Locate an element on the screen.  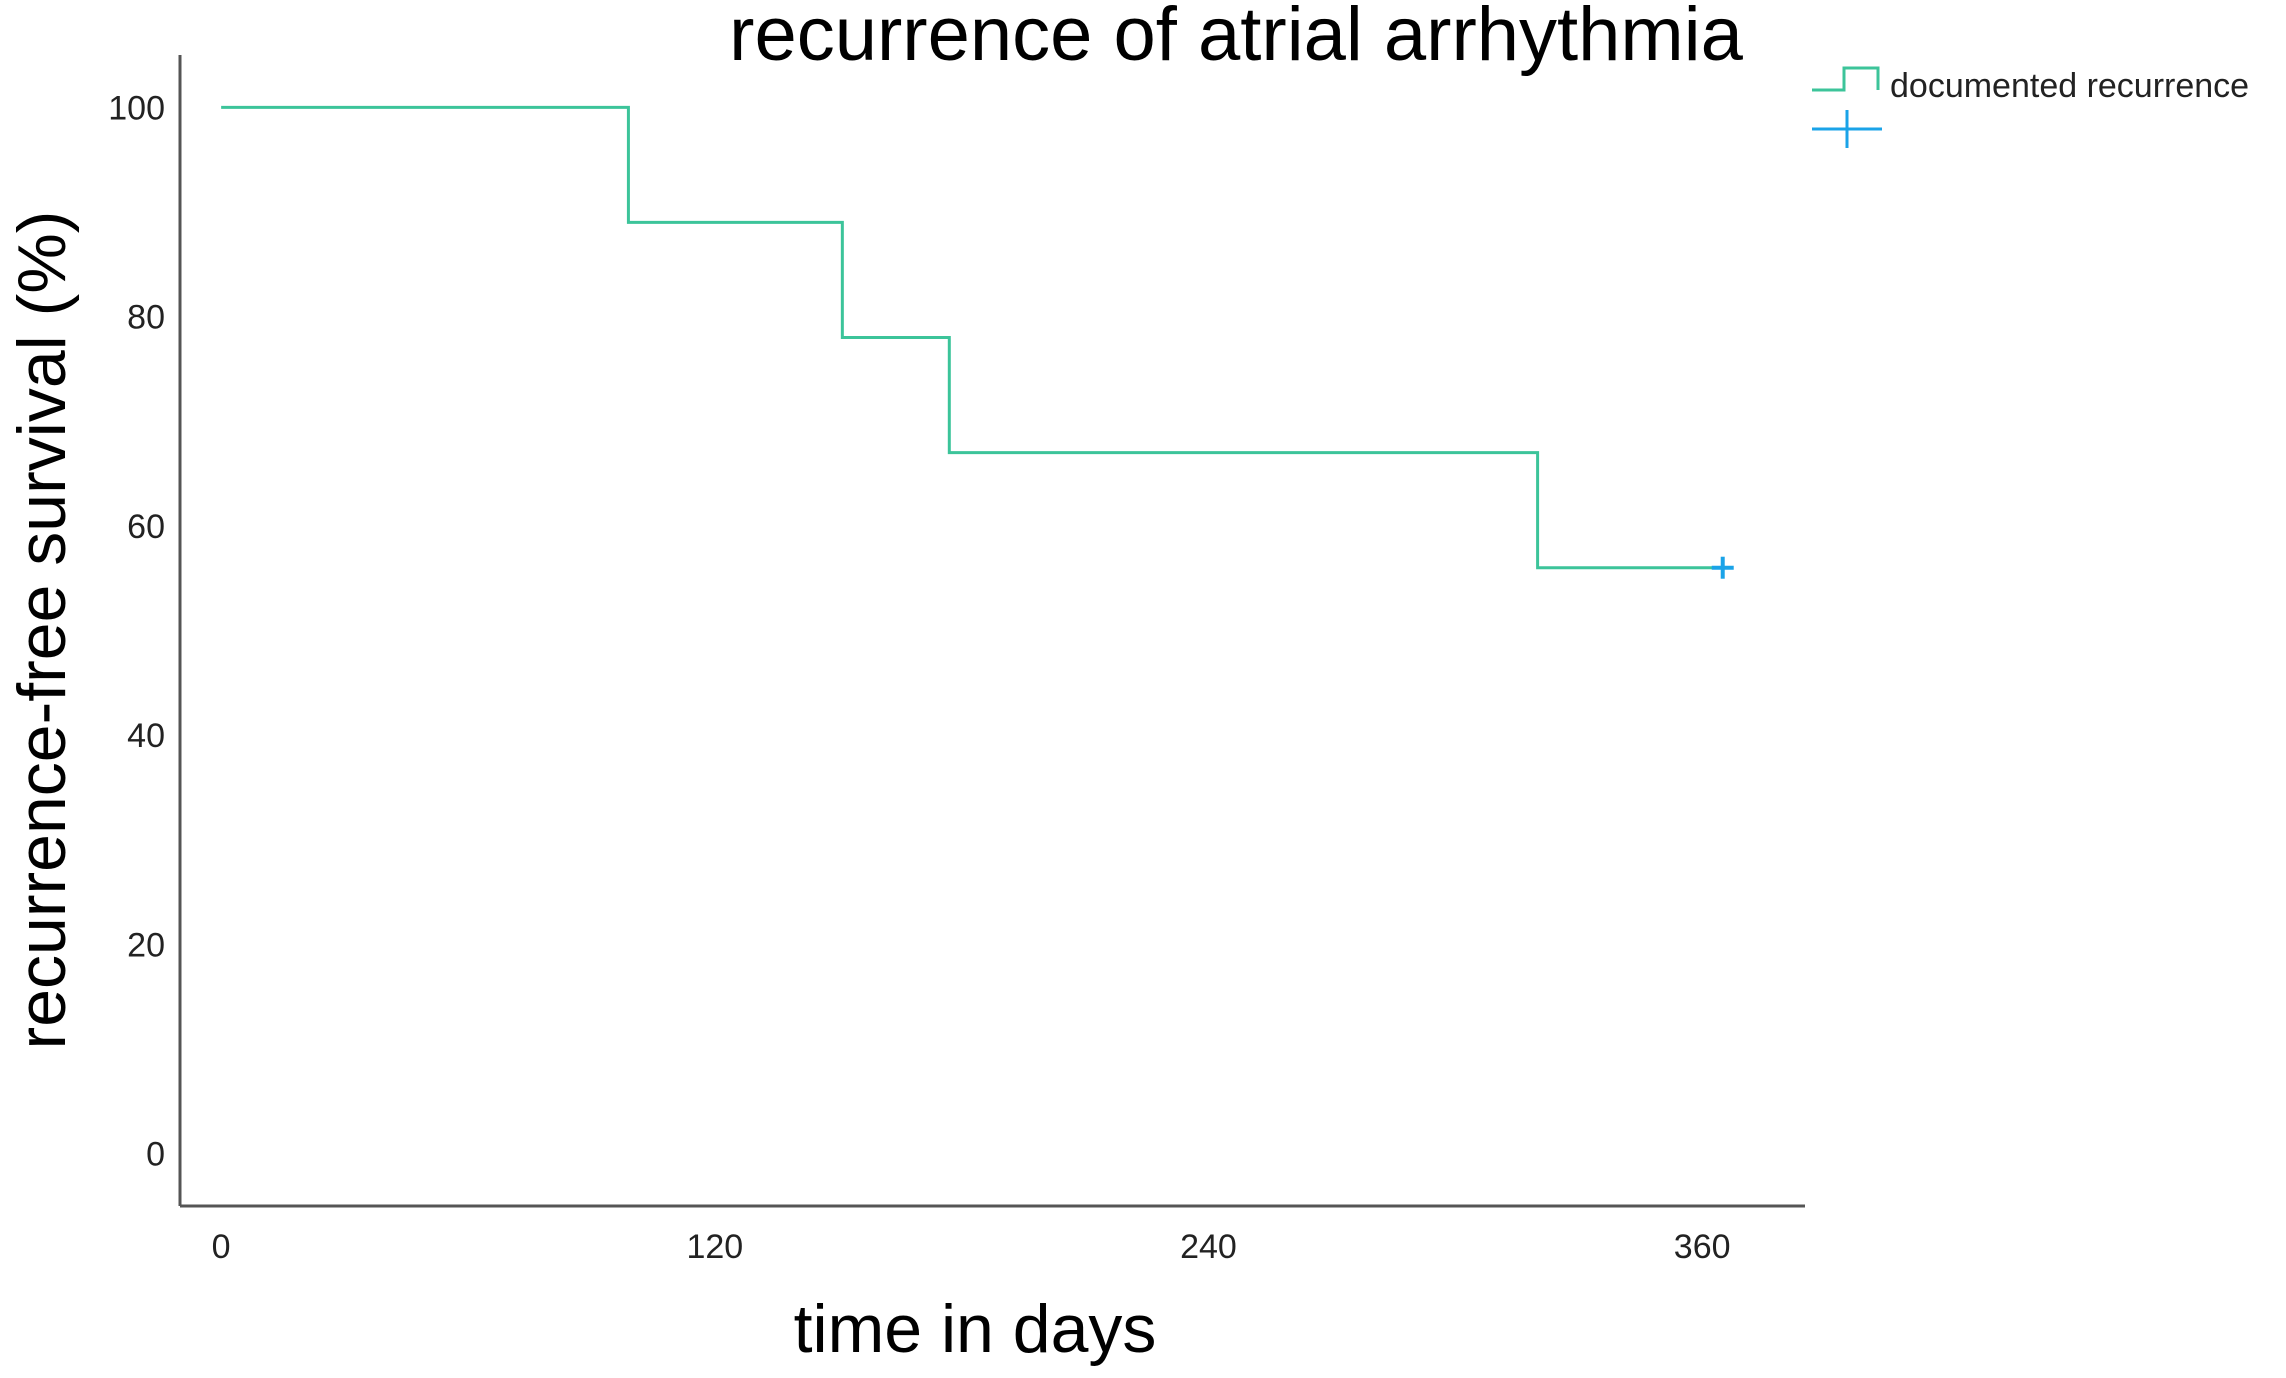
censor-mark is located at coordinates (1722, 567).